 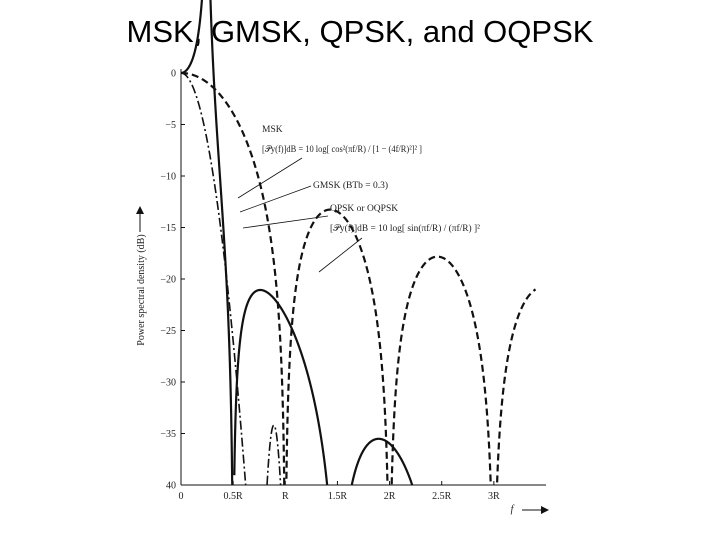 What do you see at coordinates (181, 496) in the screenshot?
I see `x-tick-label: 0` at bounding box center [181, 496].